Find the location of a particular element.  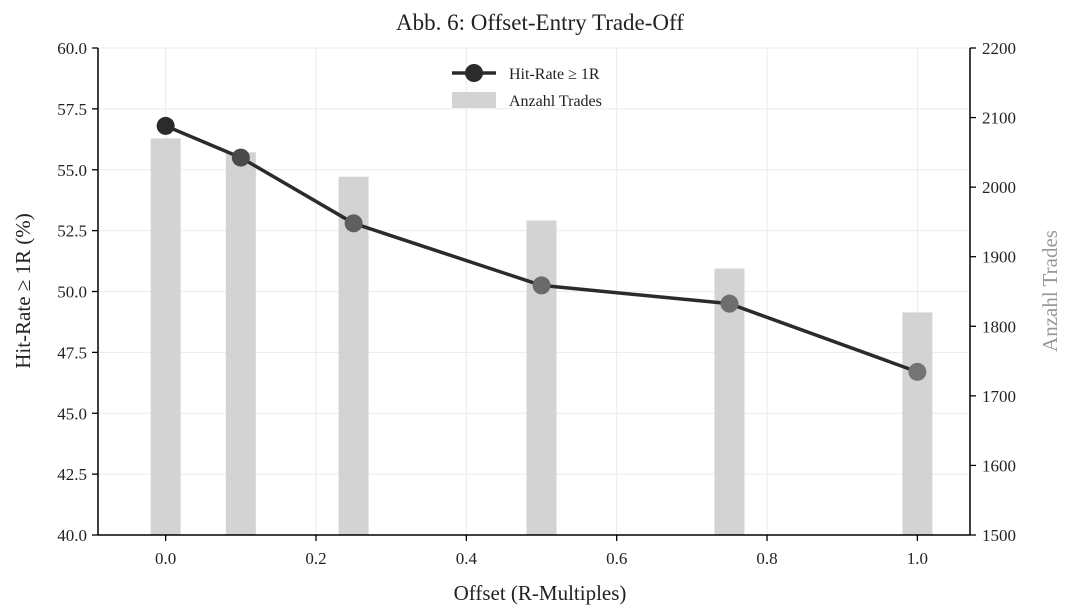

y-left-tick-label-0: 40.0 is located at coordinates (72, 535).